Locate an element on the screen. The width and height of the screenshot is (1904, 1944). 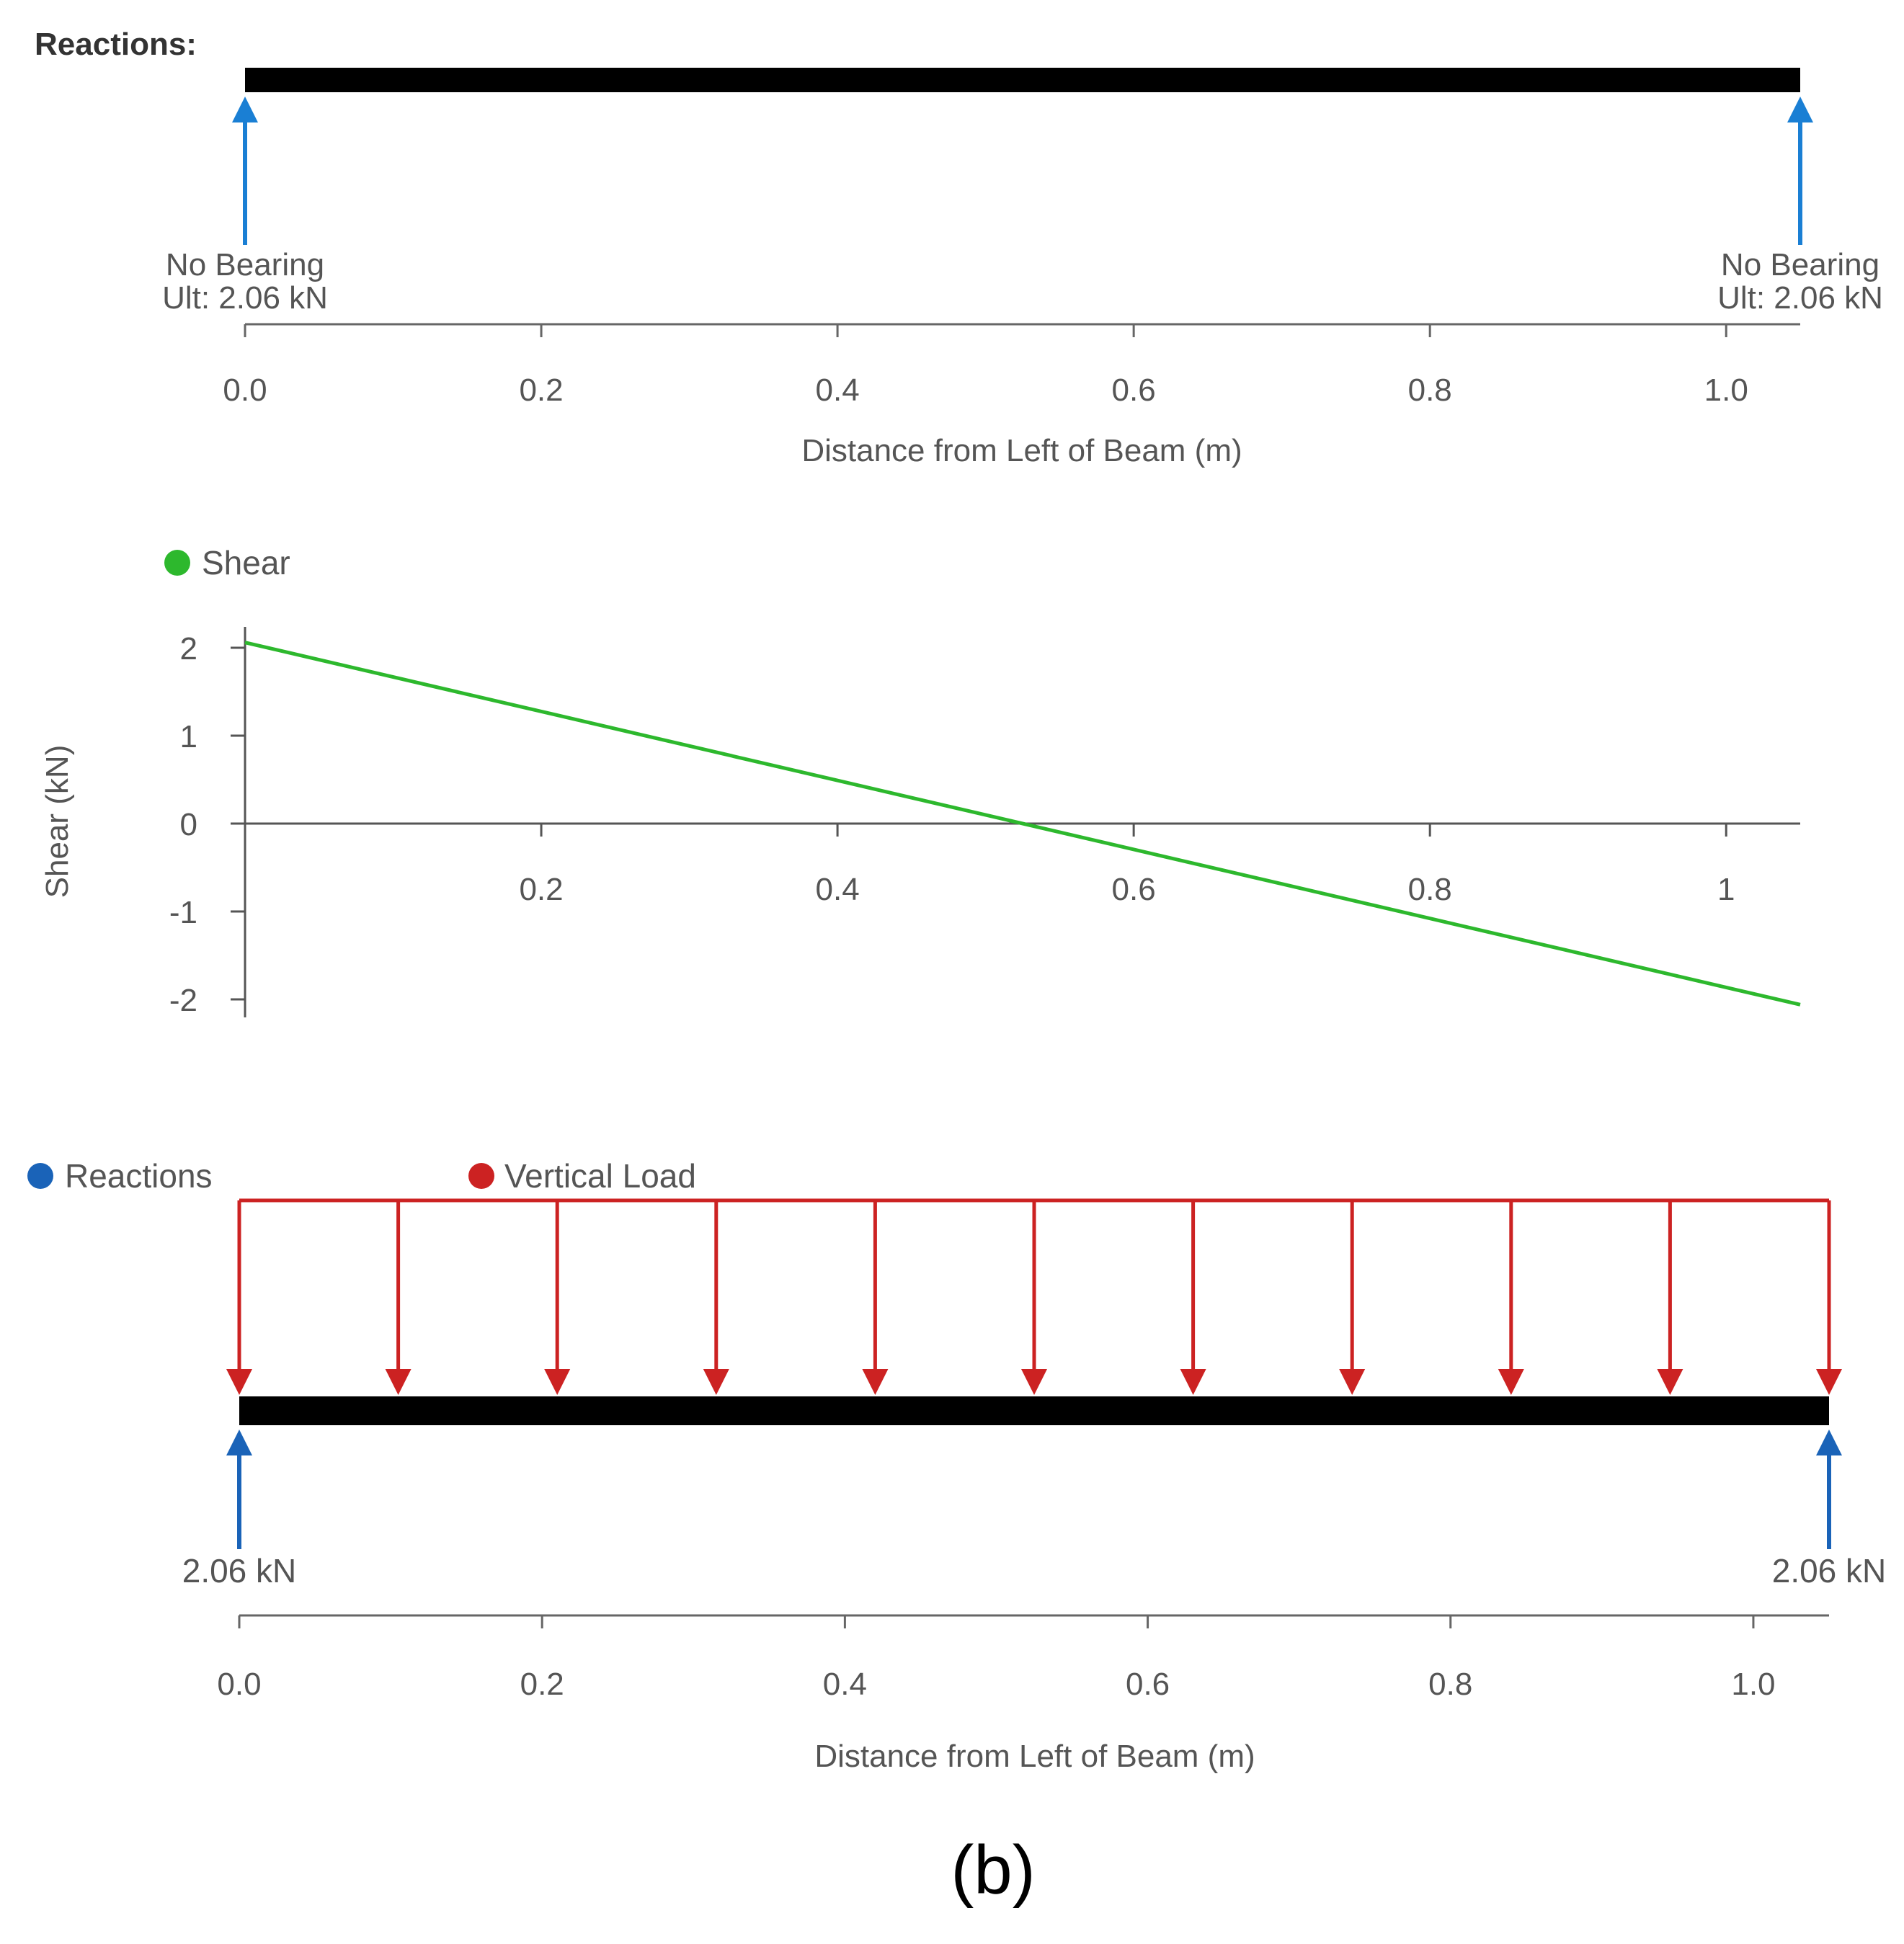
shear-y-axis-label: Shear (kN) is located at coordinates (57, 822).